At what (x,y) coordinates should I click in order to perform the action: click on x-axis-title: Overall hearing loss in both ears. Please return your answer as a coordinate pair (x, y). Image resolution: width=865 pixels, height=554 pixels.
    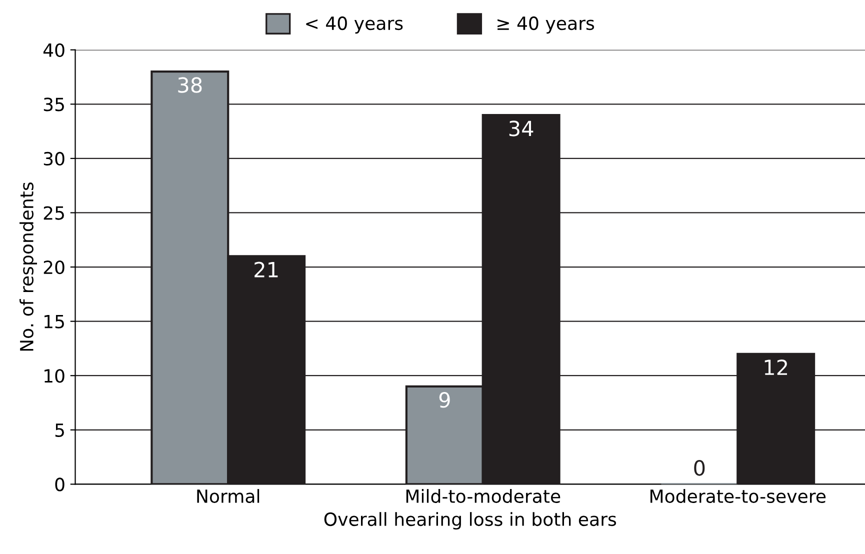
    Looking at the image, I should click on (470, 521).